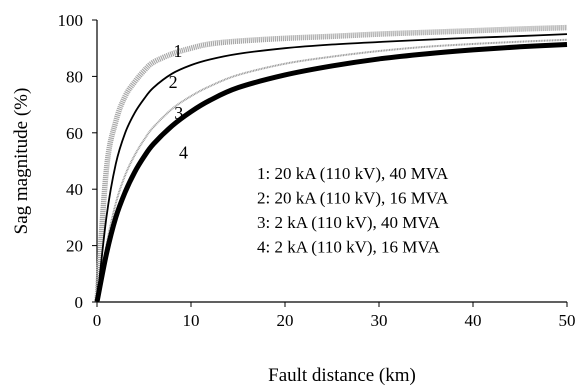 The height and width of the screenshot is (389, 581). Describe the element at coordinates (74, 76) in the screenshot. I see `y-tick-label-80: 80` at that location.